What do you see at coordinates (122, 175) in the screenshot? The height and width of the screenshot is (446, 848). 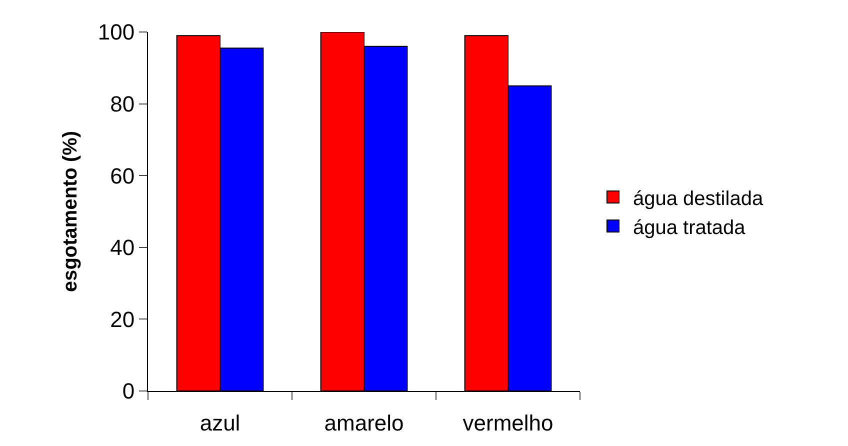 I see `y-tick-label: 60` at bounding box center [122, 175].